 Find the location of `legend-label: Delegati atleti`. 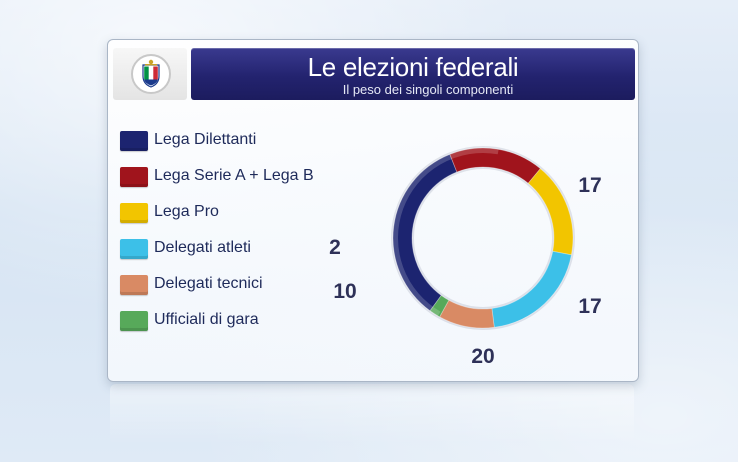

legend-label: Delegati atleti is located at coordinates (202, 247).